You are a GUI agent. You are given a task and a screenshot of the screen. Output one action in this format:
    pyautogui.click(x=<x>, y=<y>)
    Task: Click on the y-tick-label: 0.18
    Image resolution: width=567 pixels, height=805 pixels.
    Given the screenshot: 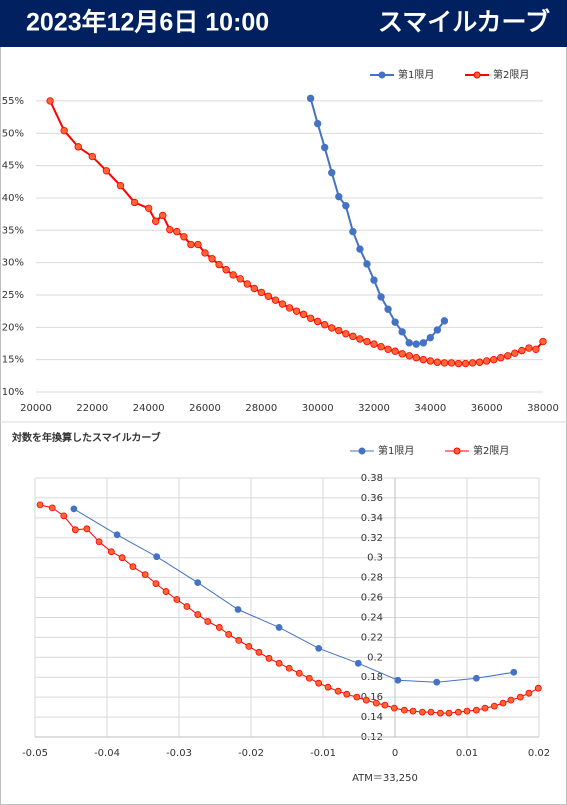 What is the action you would take?
    pyautogui.click(x=372, y=677)
    